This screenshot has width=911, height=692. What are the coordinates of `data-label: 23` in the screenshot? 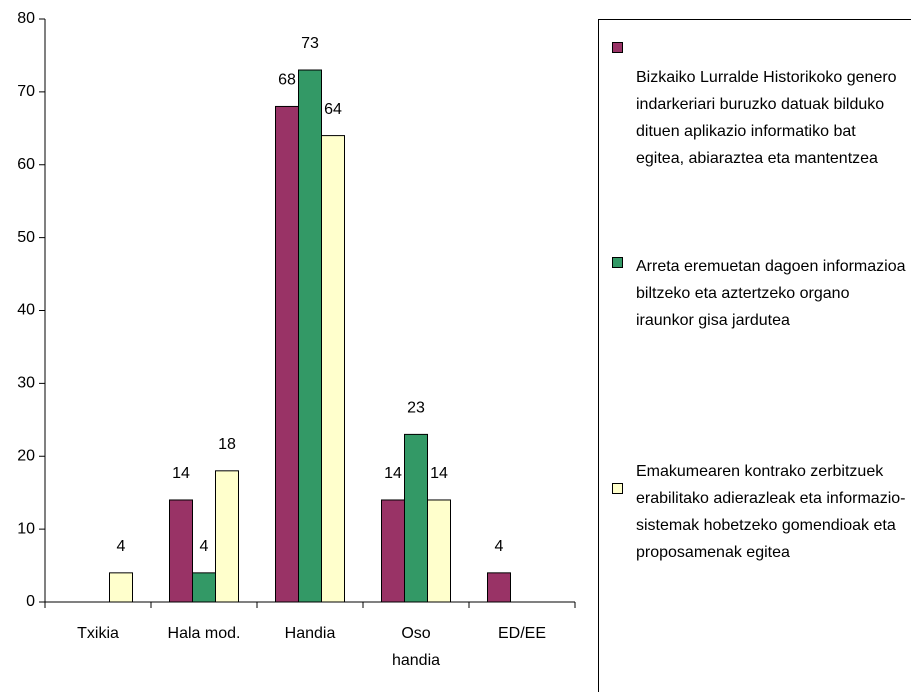 It's located at (416, 408).